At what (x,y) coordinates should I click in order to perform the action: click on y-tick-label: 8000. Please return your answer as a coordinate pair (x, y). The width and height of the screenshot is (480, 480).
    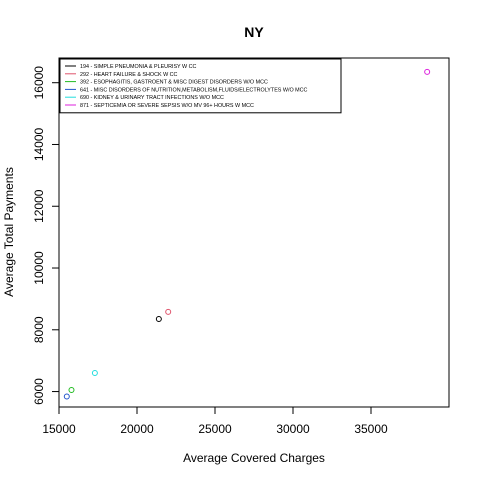
    Looking at the image, I should click on (39, 329).